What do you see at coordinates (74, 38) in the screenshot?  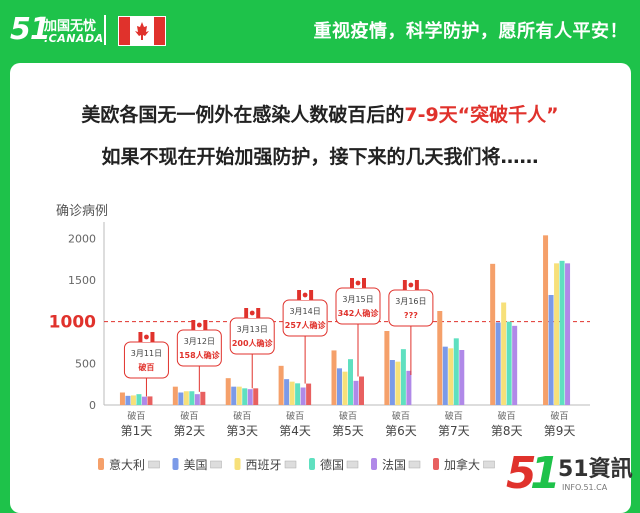 I see `logo-english-name: .CANADA` at bounding box center [74, 38].